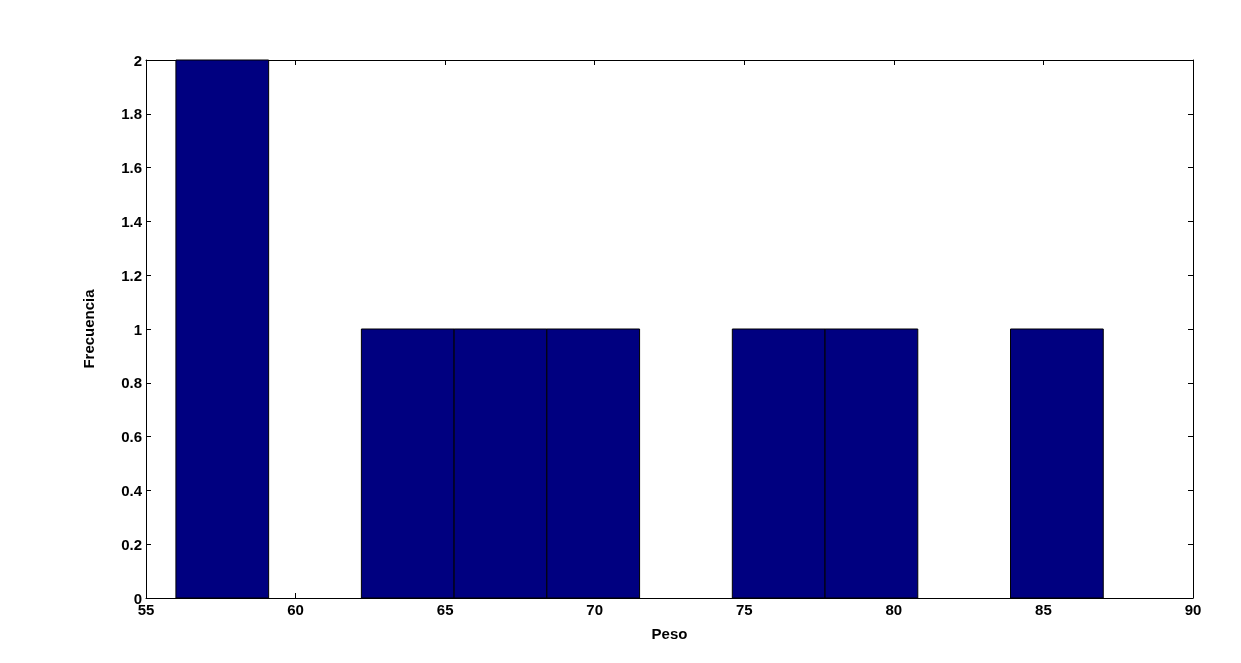  I want to click on y-tick-label: 1.2, so click(131, 275).